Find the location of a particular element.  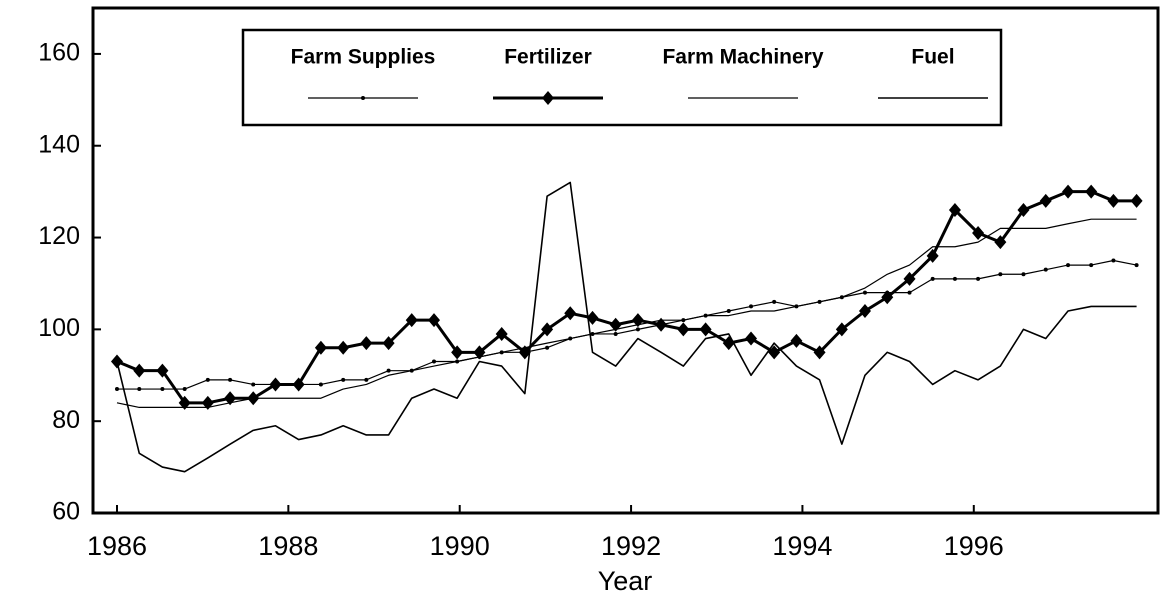

x-tick-label: 1994 is located at coordinates (802, 546).